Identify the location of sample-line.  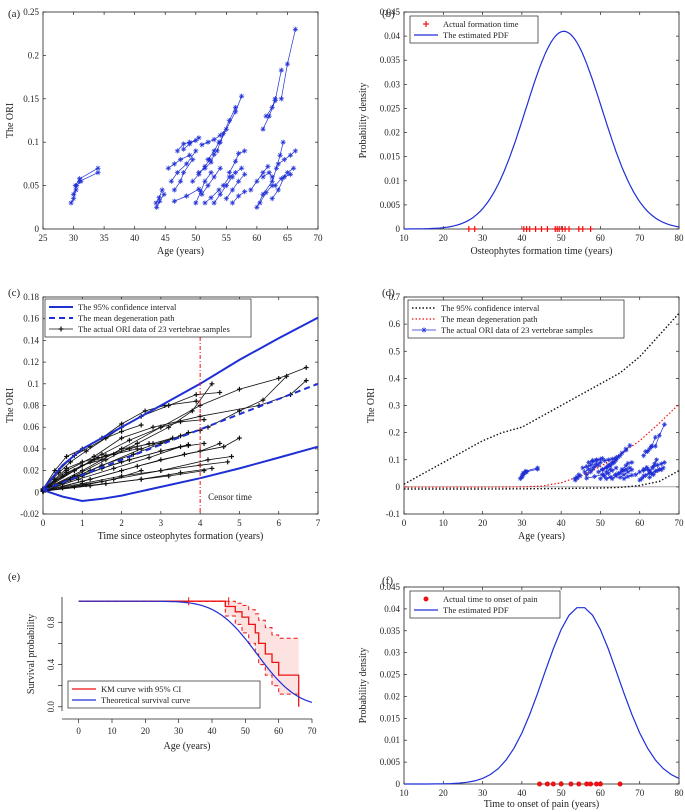
(92, 481).